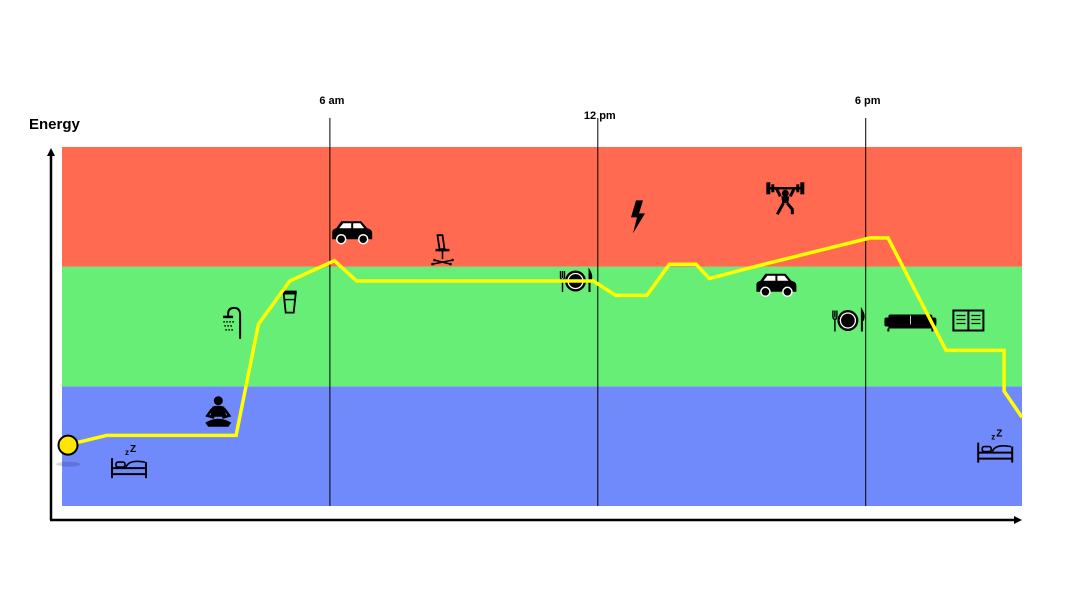  I want to click on start-point, so click(68, 445).